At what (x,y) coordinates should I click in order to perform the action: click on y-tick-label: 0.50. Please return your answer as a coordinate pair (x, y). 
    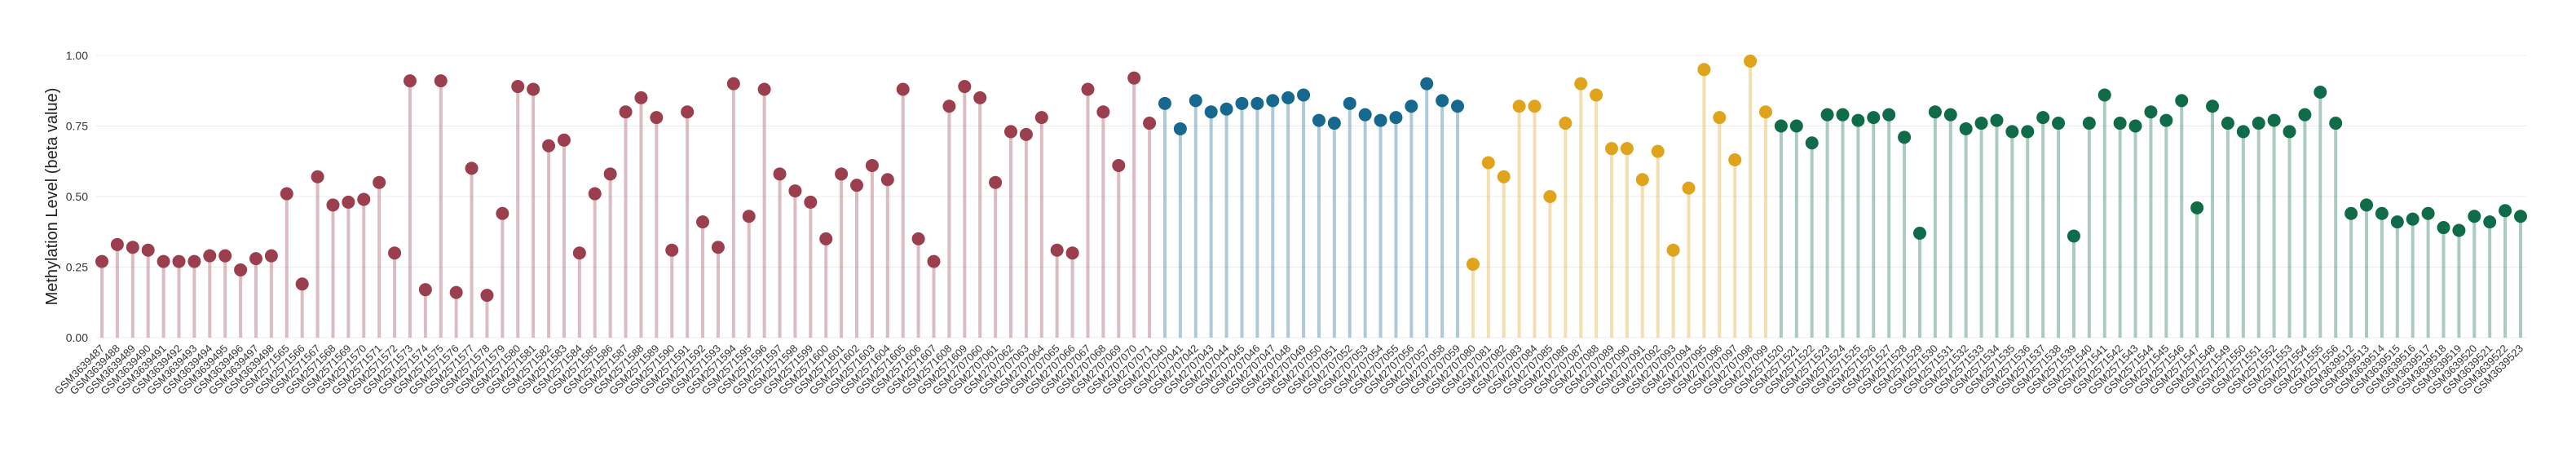
    Looking at the image, I should click on (77, 196).